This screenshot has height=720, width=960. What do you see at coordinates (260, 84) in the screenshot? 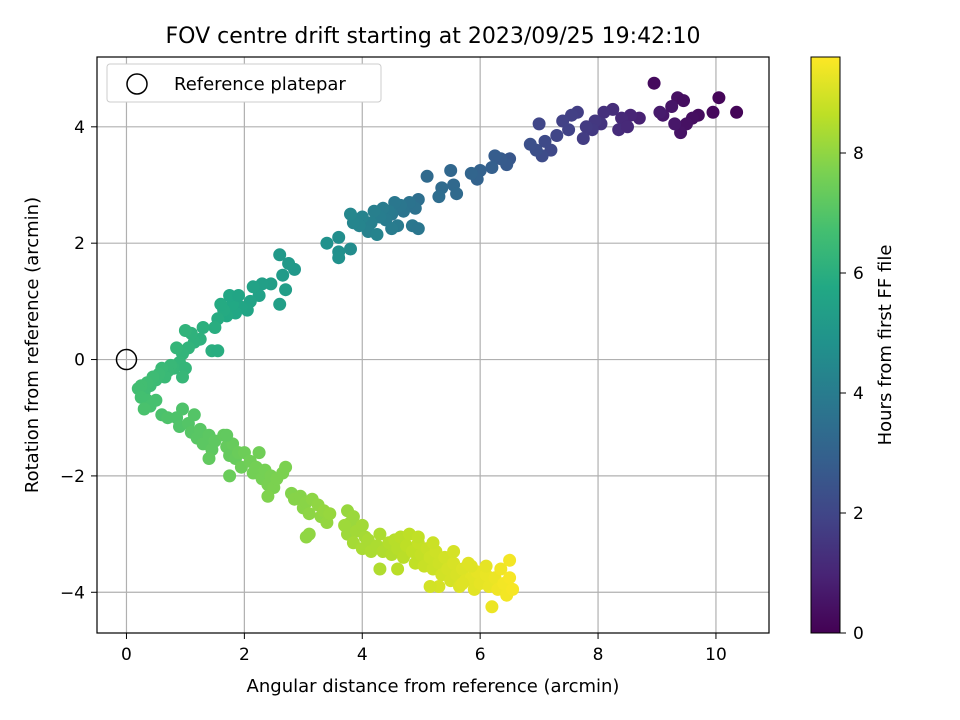
I see `legend-label: Reference platepar` at bounding box center [260, 84].